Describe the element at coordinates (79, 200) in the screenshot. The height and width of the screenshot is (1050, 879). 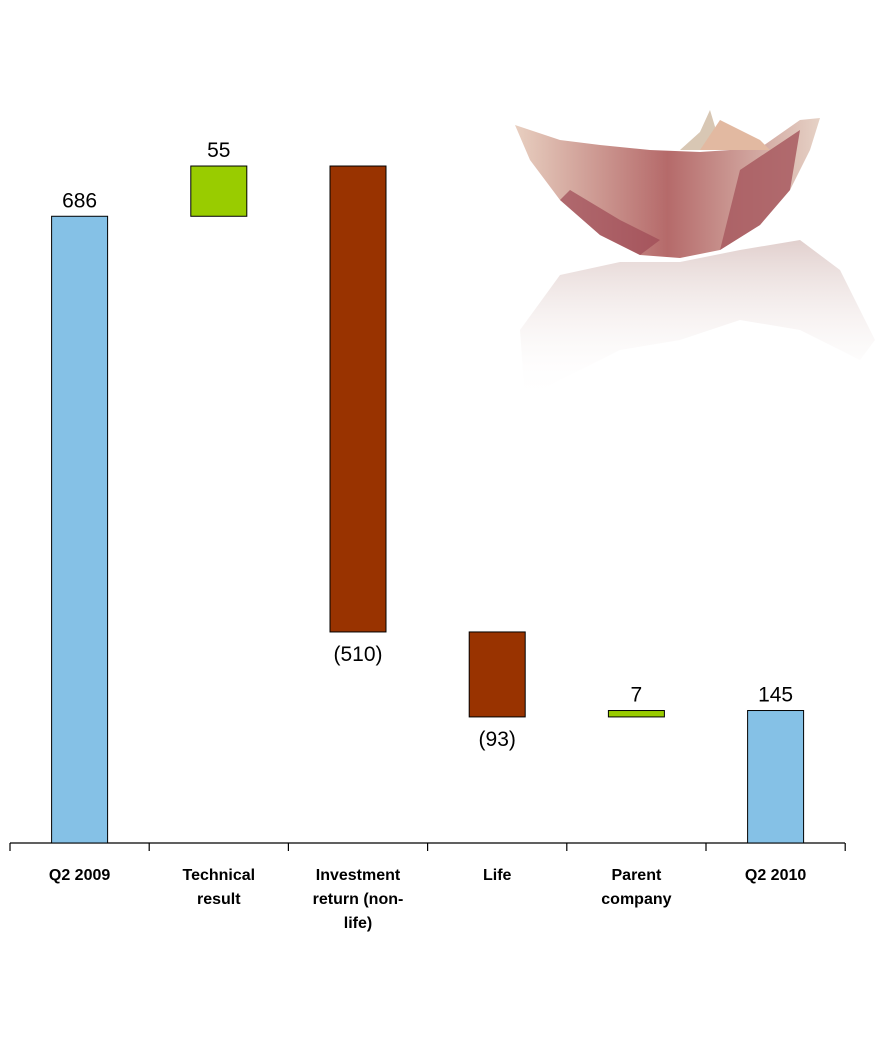
I see `value-label-0: 686` at that location.